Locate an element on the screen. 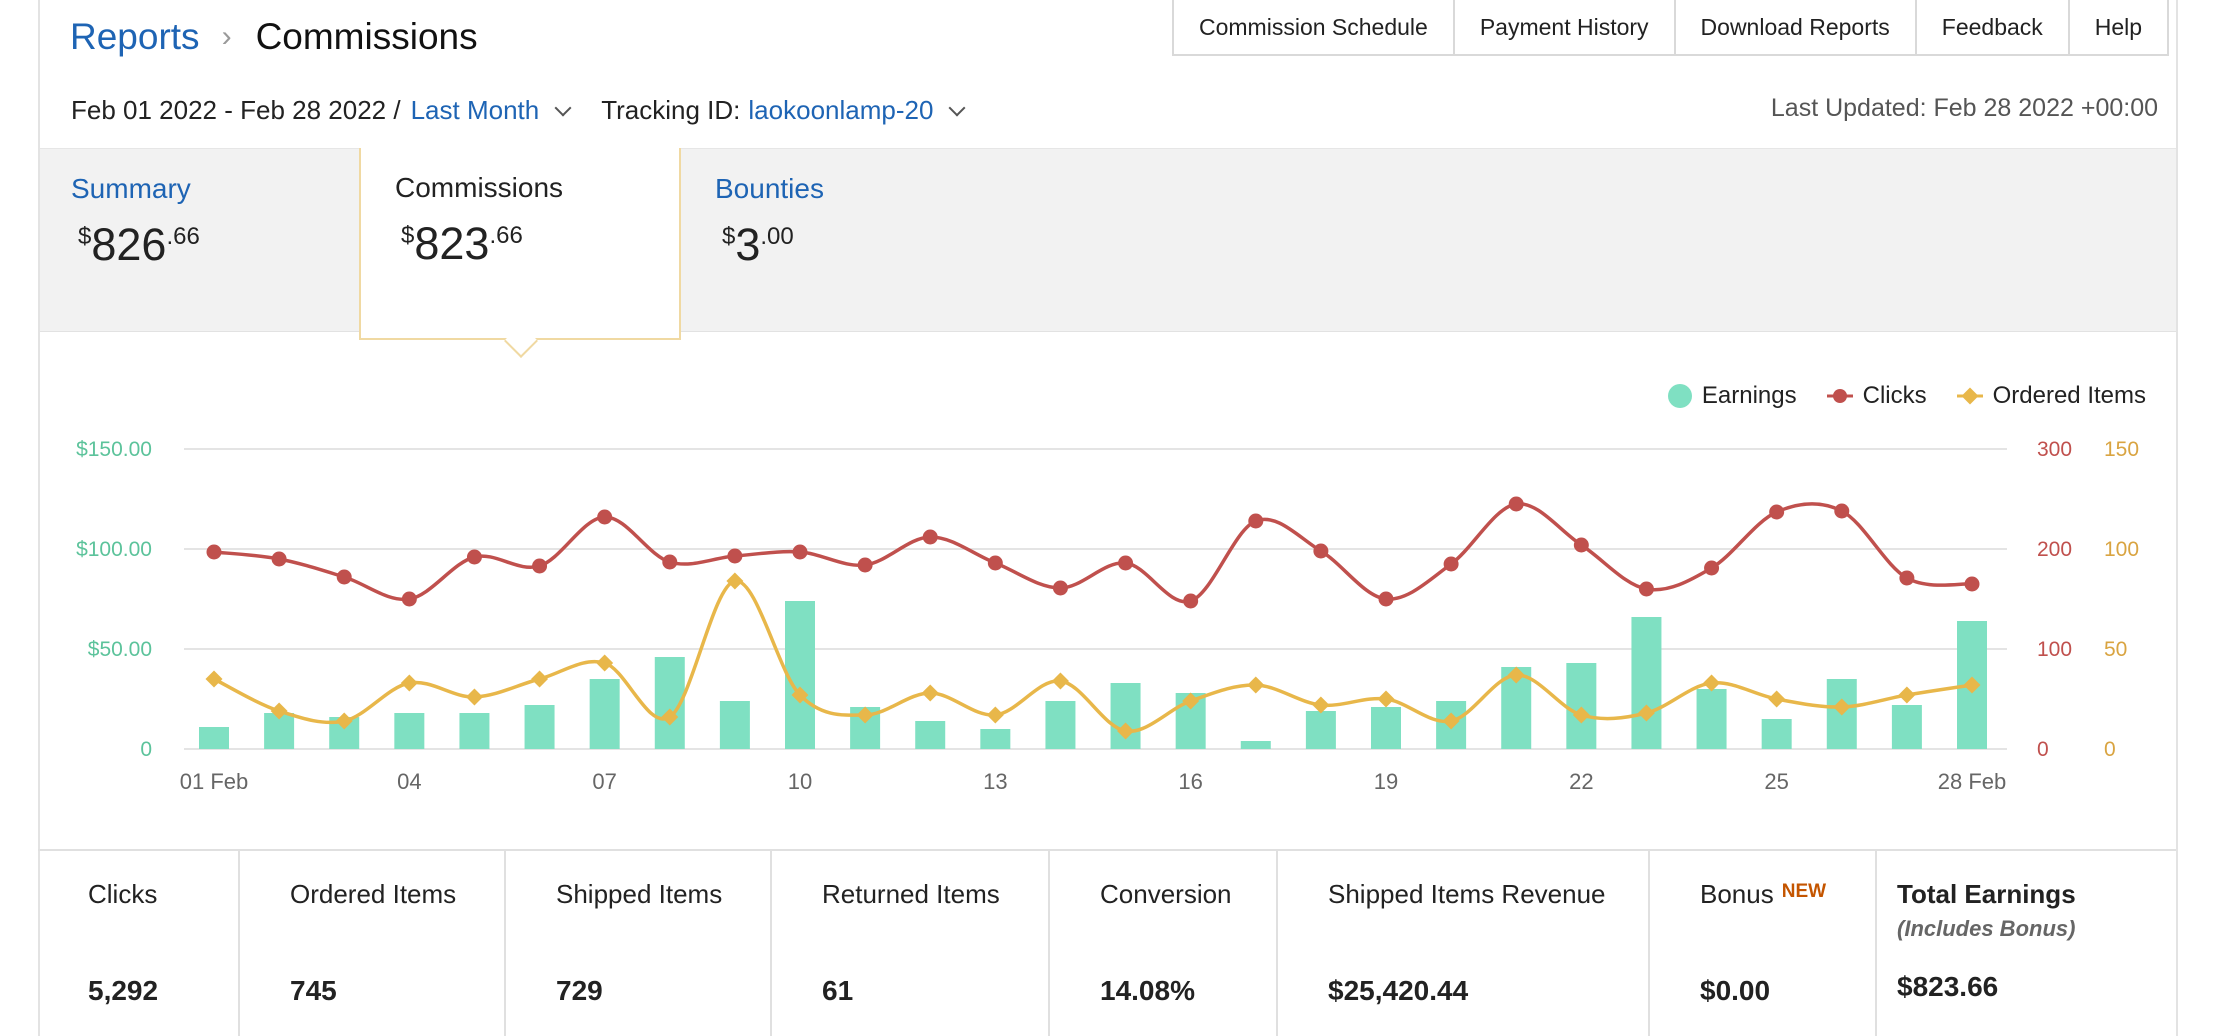  stat-value: 729 is located at coordinates (579, 990).